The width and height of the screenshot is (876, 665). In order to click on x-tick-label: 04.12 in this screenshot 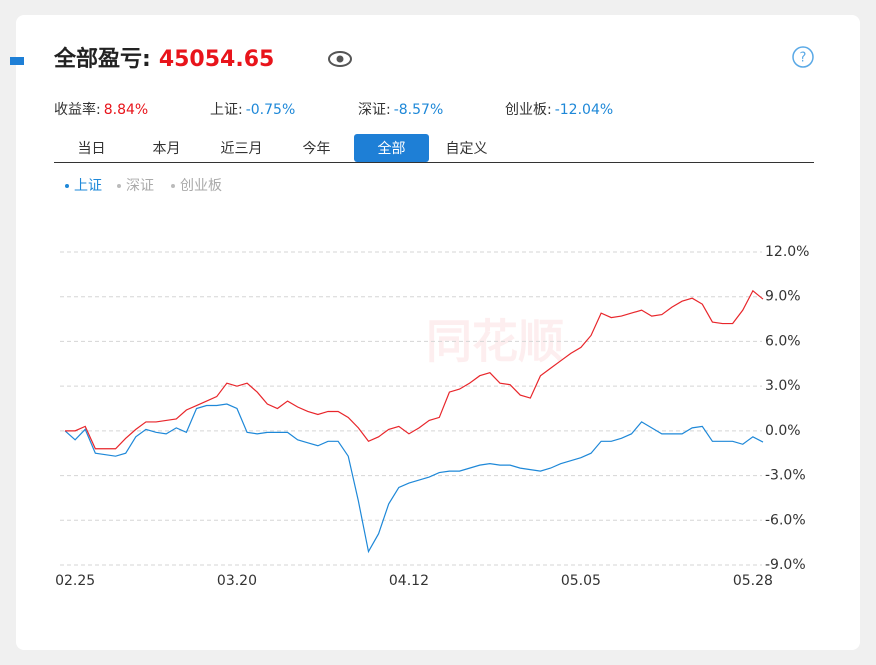, I will do `click(409, 581)`.